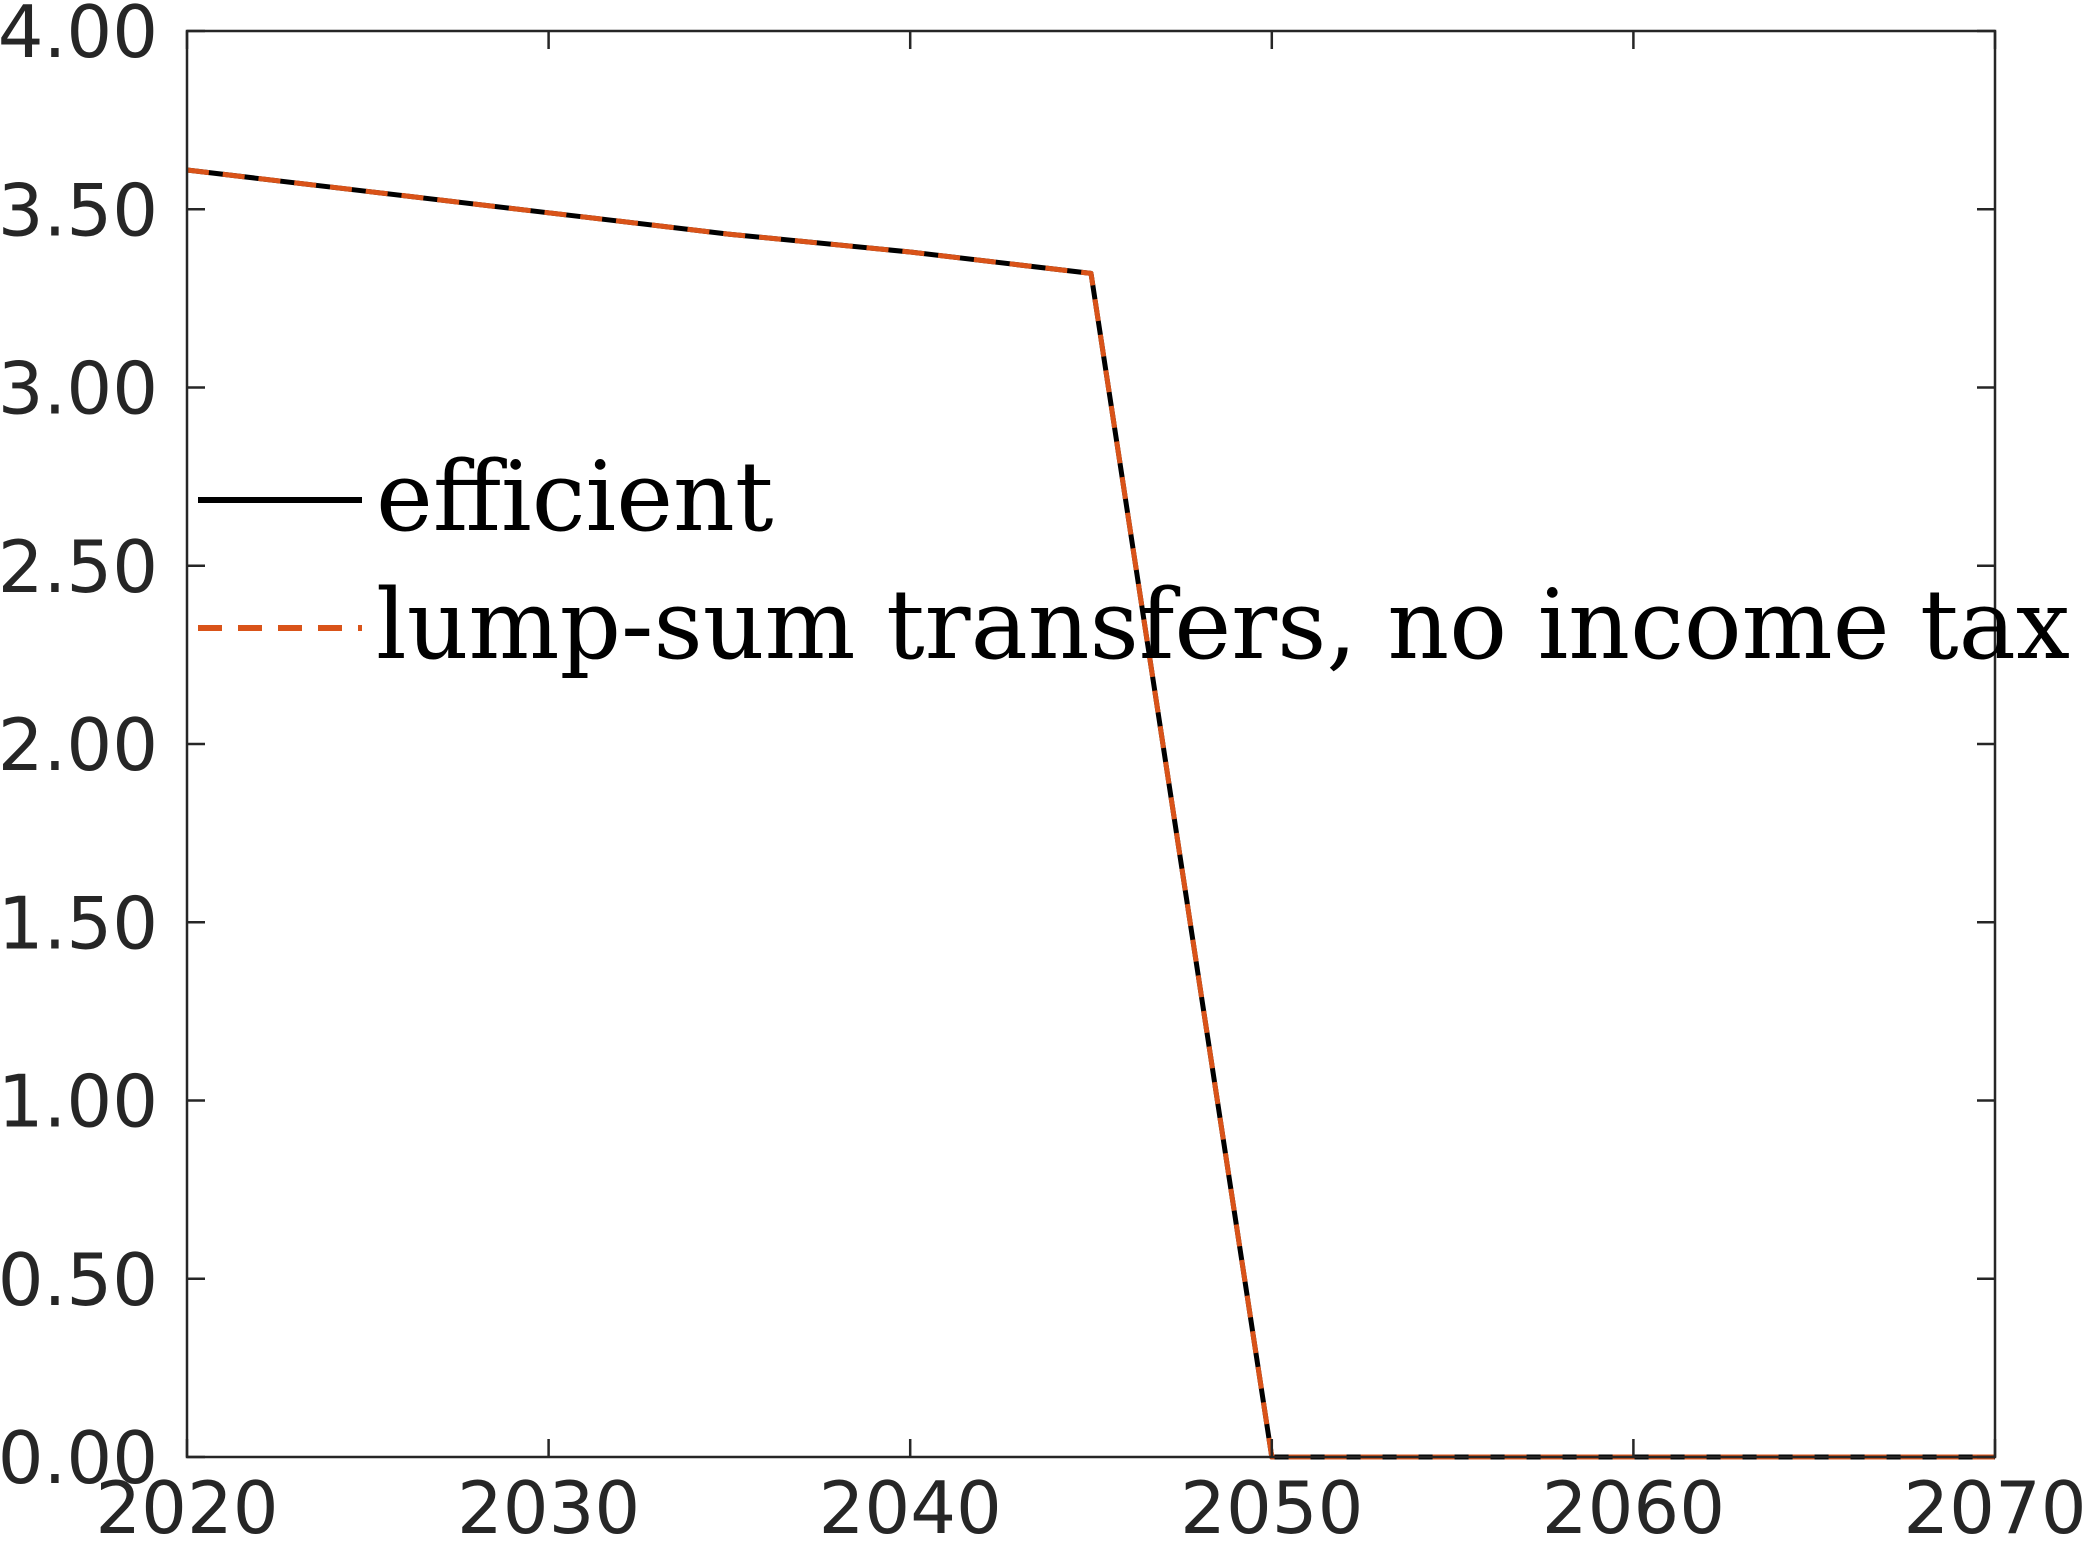  What do you see at coordinates (1271, 1508) in the screenshot?
I see `x-tick-label: 2050` at bounding box center [1271, 1508].